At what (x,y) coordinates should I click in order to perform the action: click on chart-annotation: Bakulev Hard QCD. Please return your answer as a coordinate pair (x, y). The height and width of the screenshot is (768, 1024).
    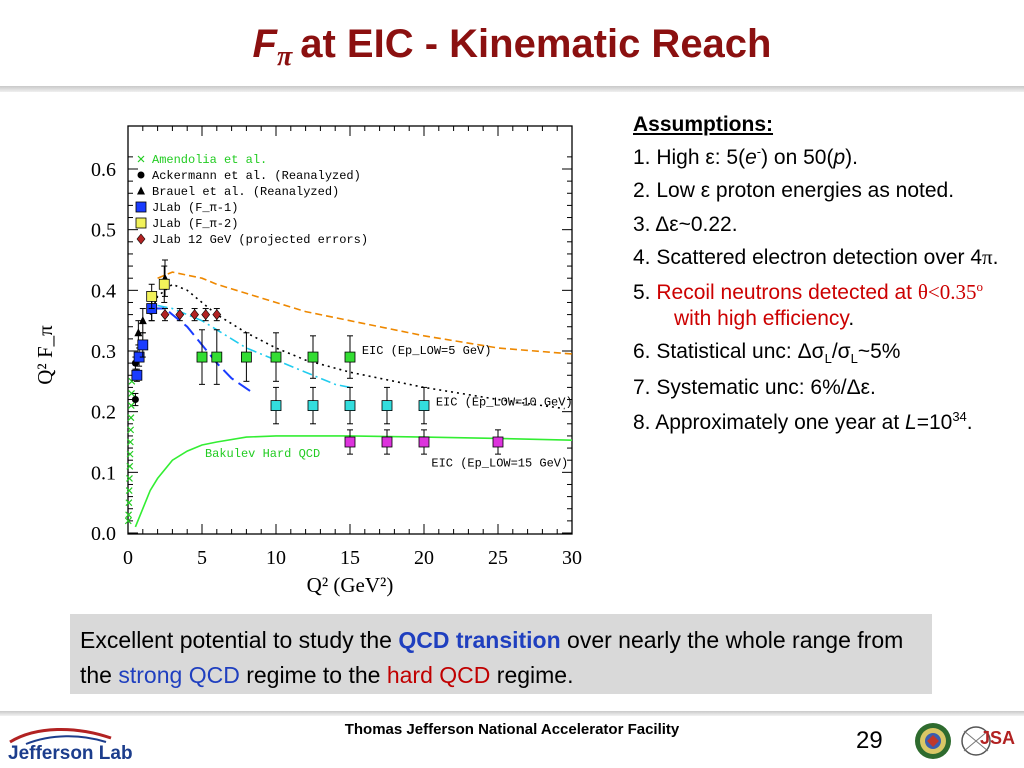
    Looking at the image, I should click on (262, 454).